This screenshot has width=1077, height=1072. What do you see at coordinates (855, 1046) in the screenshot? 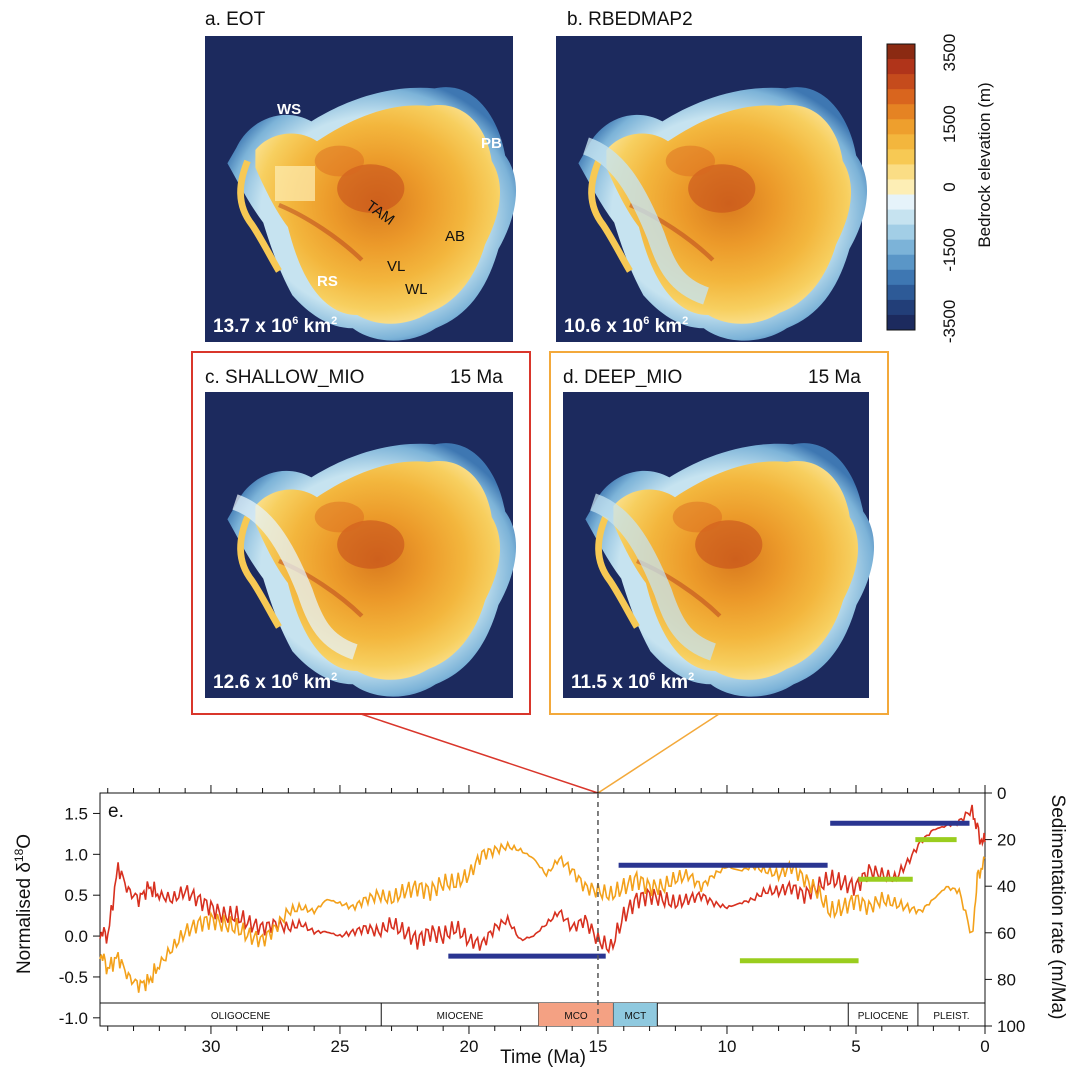
I see `x-tick-label: 5` at bounding box center [855, 1046].